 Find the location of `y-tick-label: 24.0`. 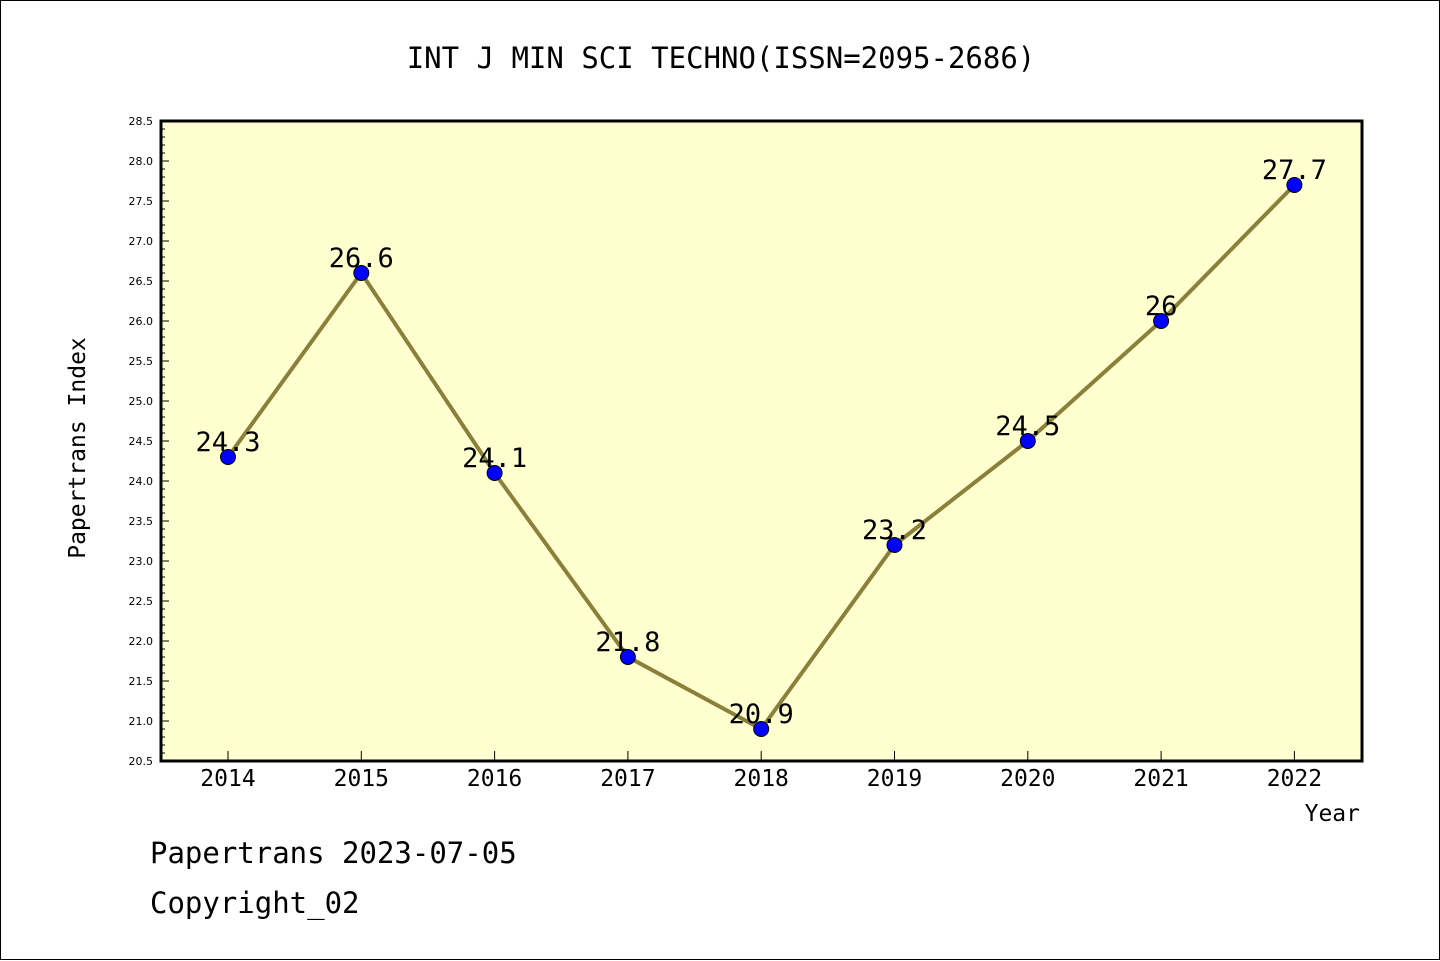

y-tick-label: 24.0 is located at coordinates (141, 481).